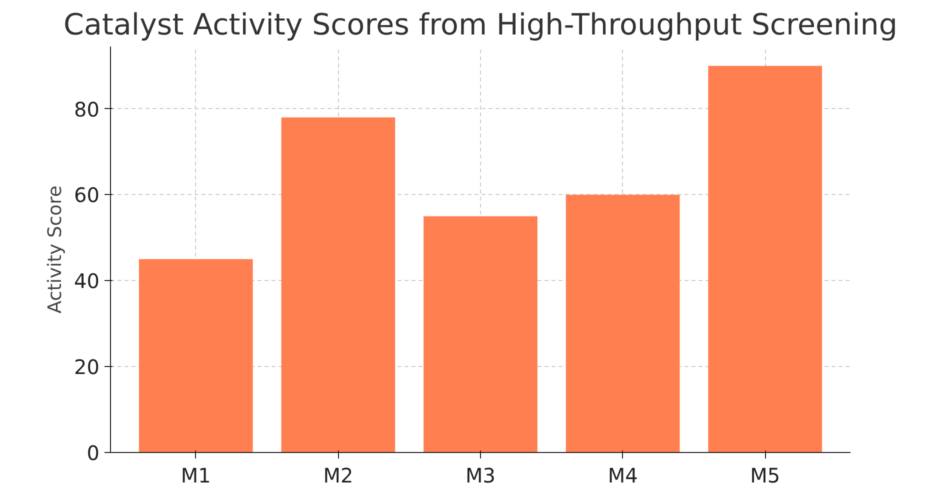  What do you see at coordinates (195, 476) in the screenshot?
I see `x-tick-label: M1` at bounding box center [195, 476].